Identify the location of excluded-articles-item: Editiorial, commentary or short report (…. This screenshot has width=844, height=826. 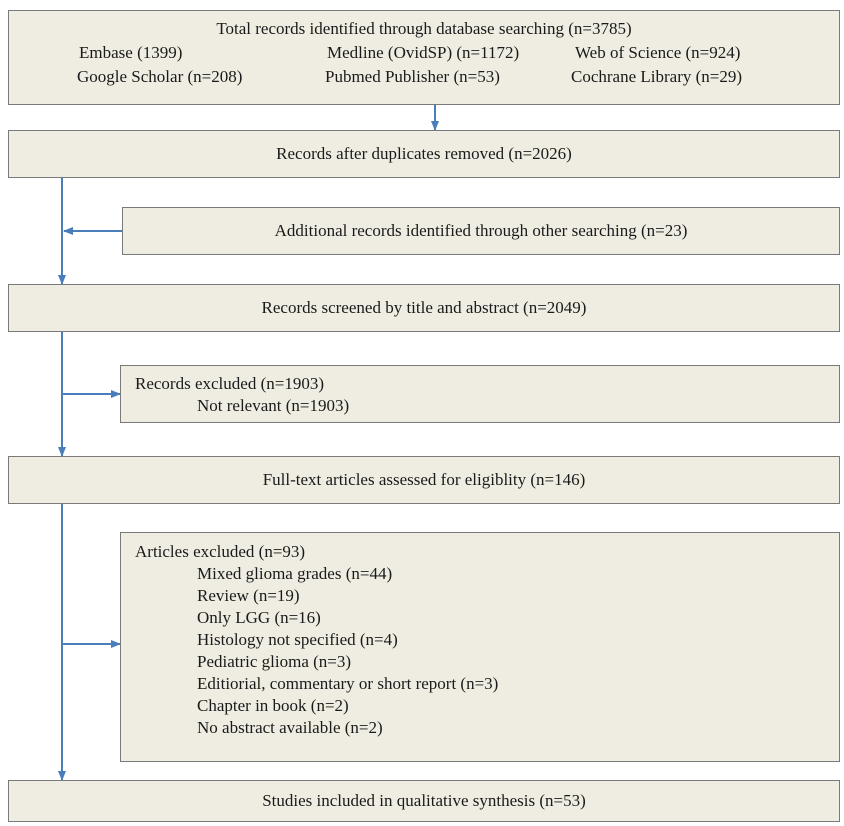
(348, 683).